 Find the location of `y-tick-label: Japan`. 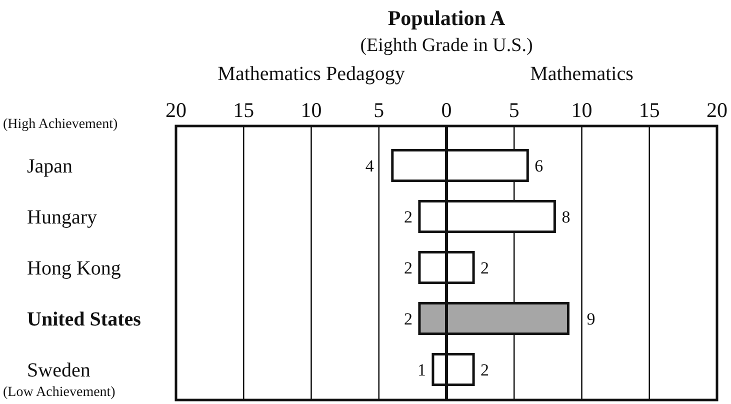

y-tick-label: Japan is located at coordinates (50, 167).